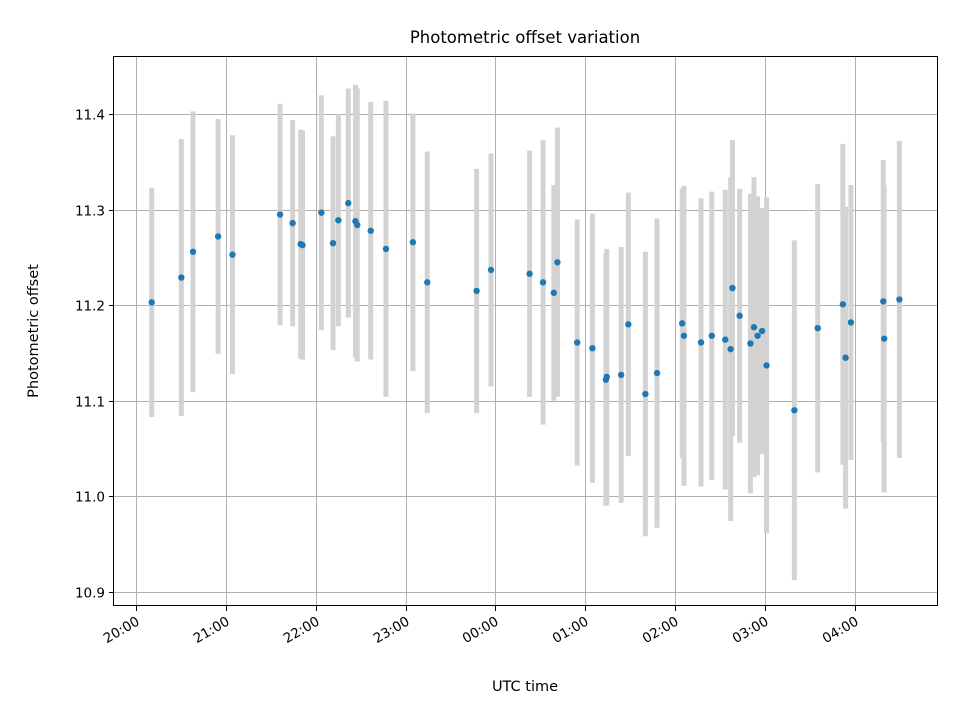 The image size is (960, 720). What do you see at coordinates (90, 403) in the screenshot?
I see `y-tick-label: 11.1` at bounding box center [90, 403].